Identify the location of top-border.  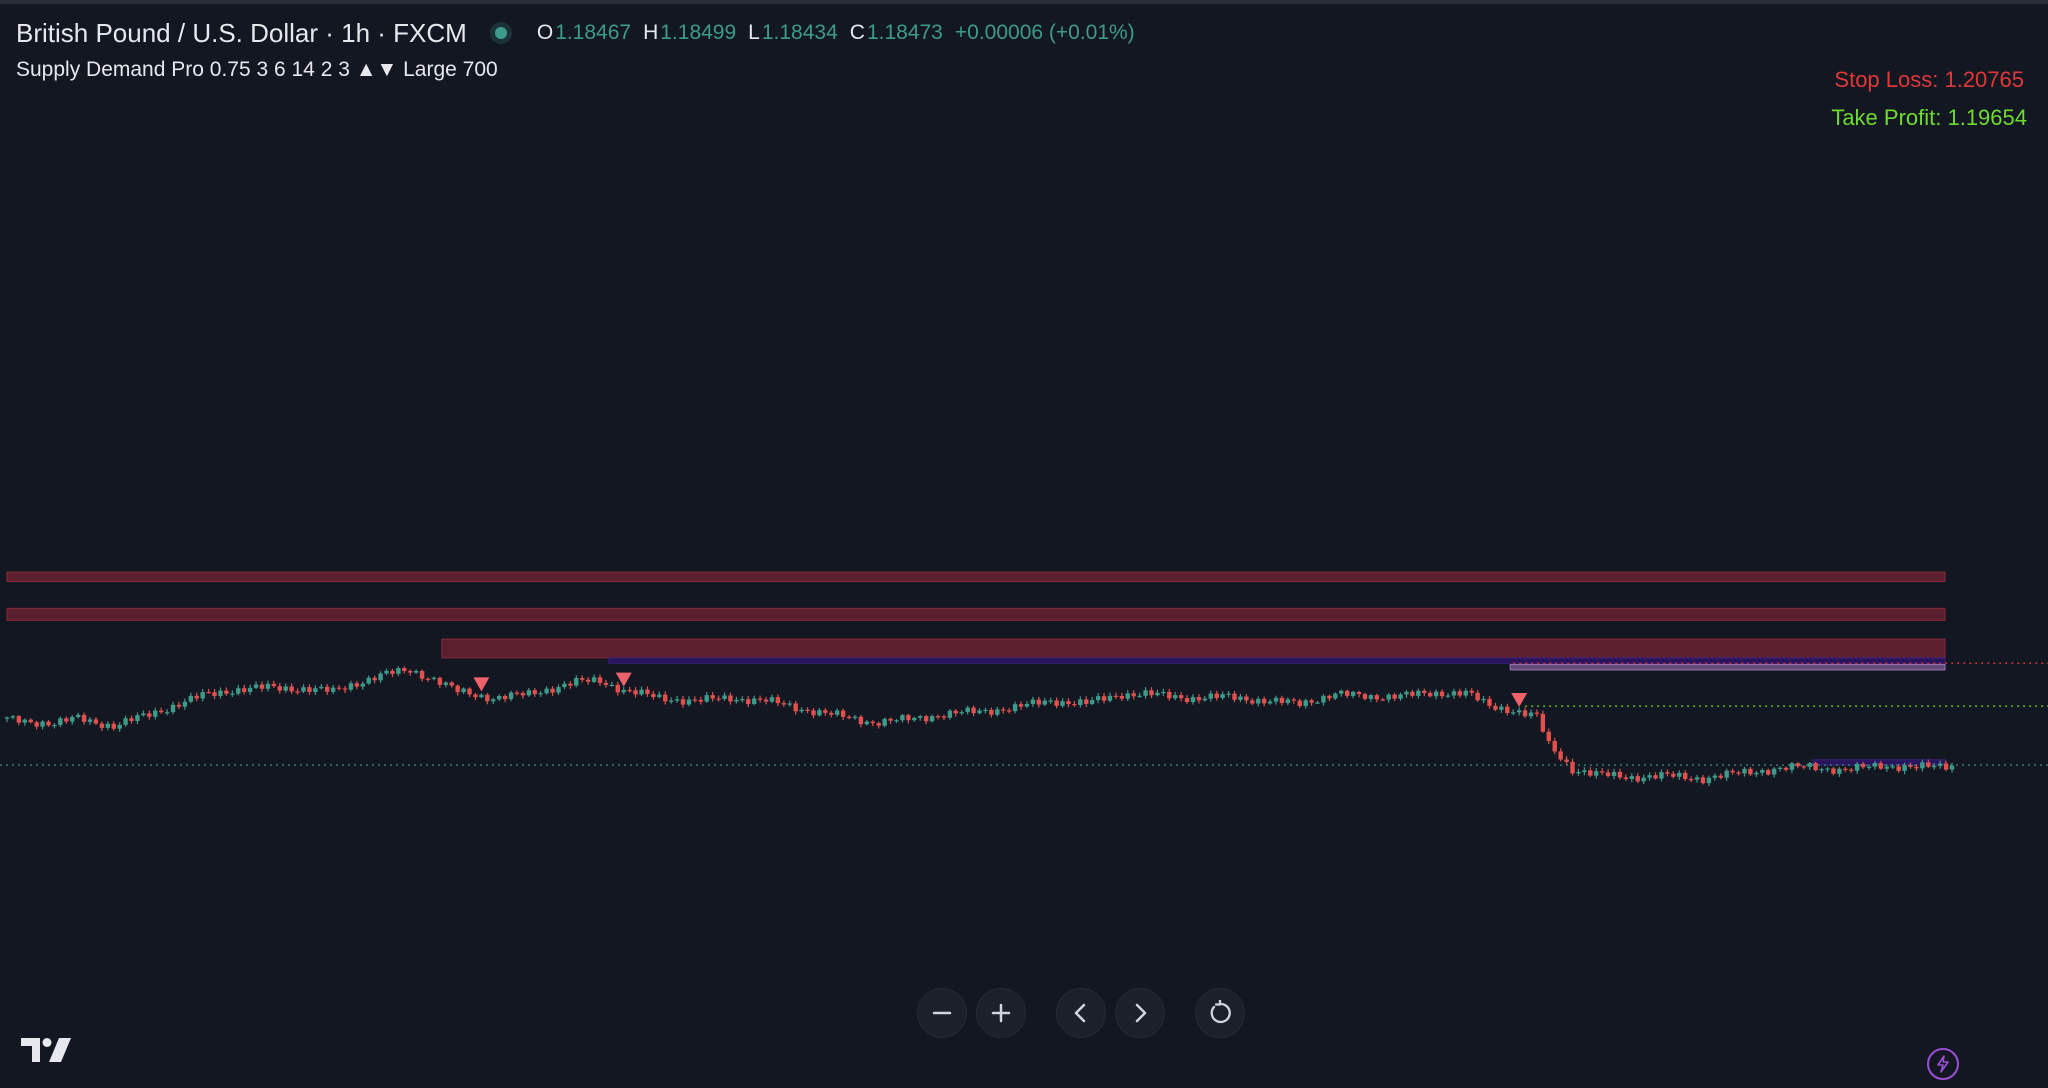
(1024, 2).